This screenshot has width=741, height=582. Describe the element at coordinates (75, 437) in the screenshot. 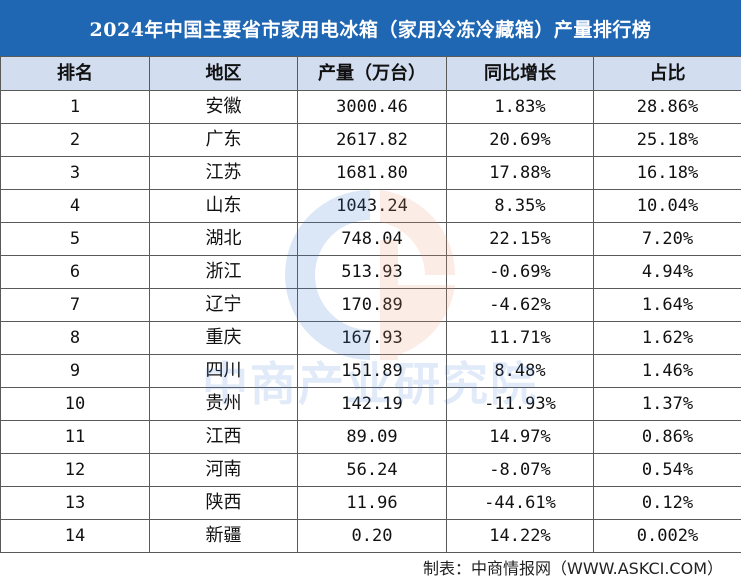

I see `rank-cell: 11` at that location.